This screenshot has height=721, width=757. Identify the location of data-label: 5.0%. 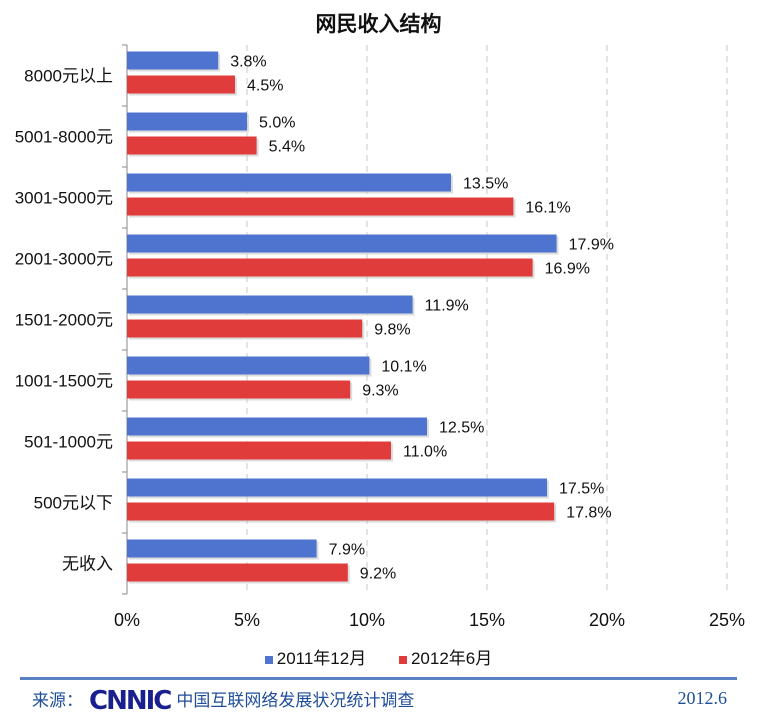
(277, 123).